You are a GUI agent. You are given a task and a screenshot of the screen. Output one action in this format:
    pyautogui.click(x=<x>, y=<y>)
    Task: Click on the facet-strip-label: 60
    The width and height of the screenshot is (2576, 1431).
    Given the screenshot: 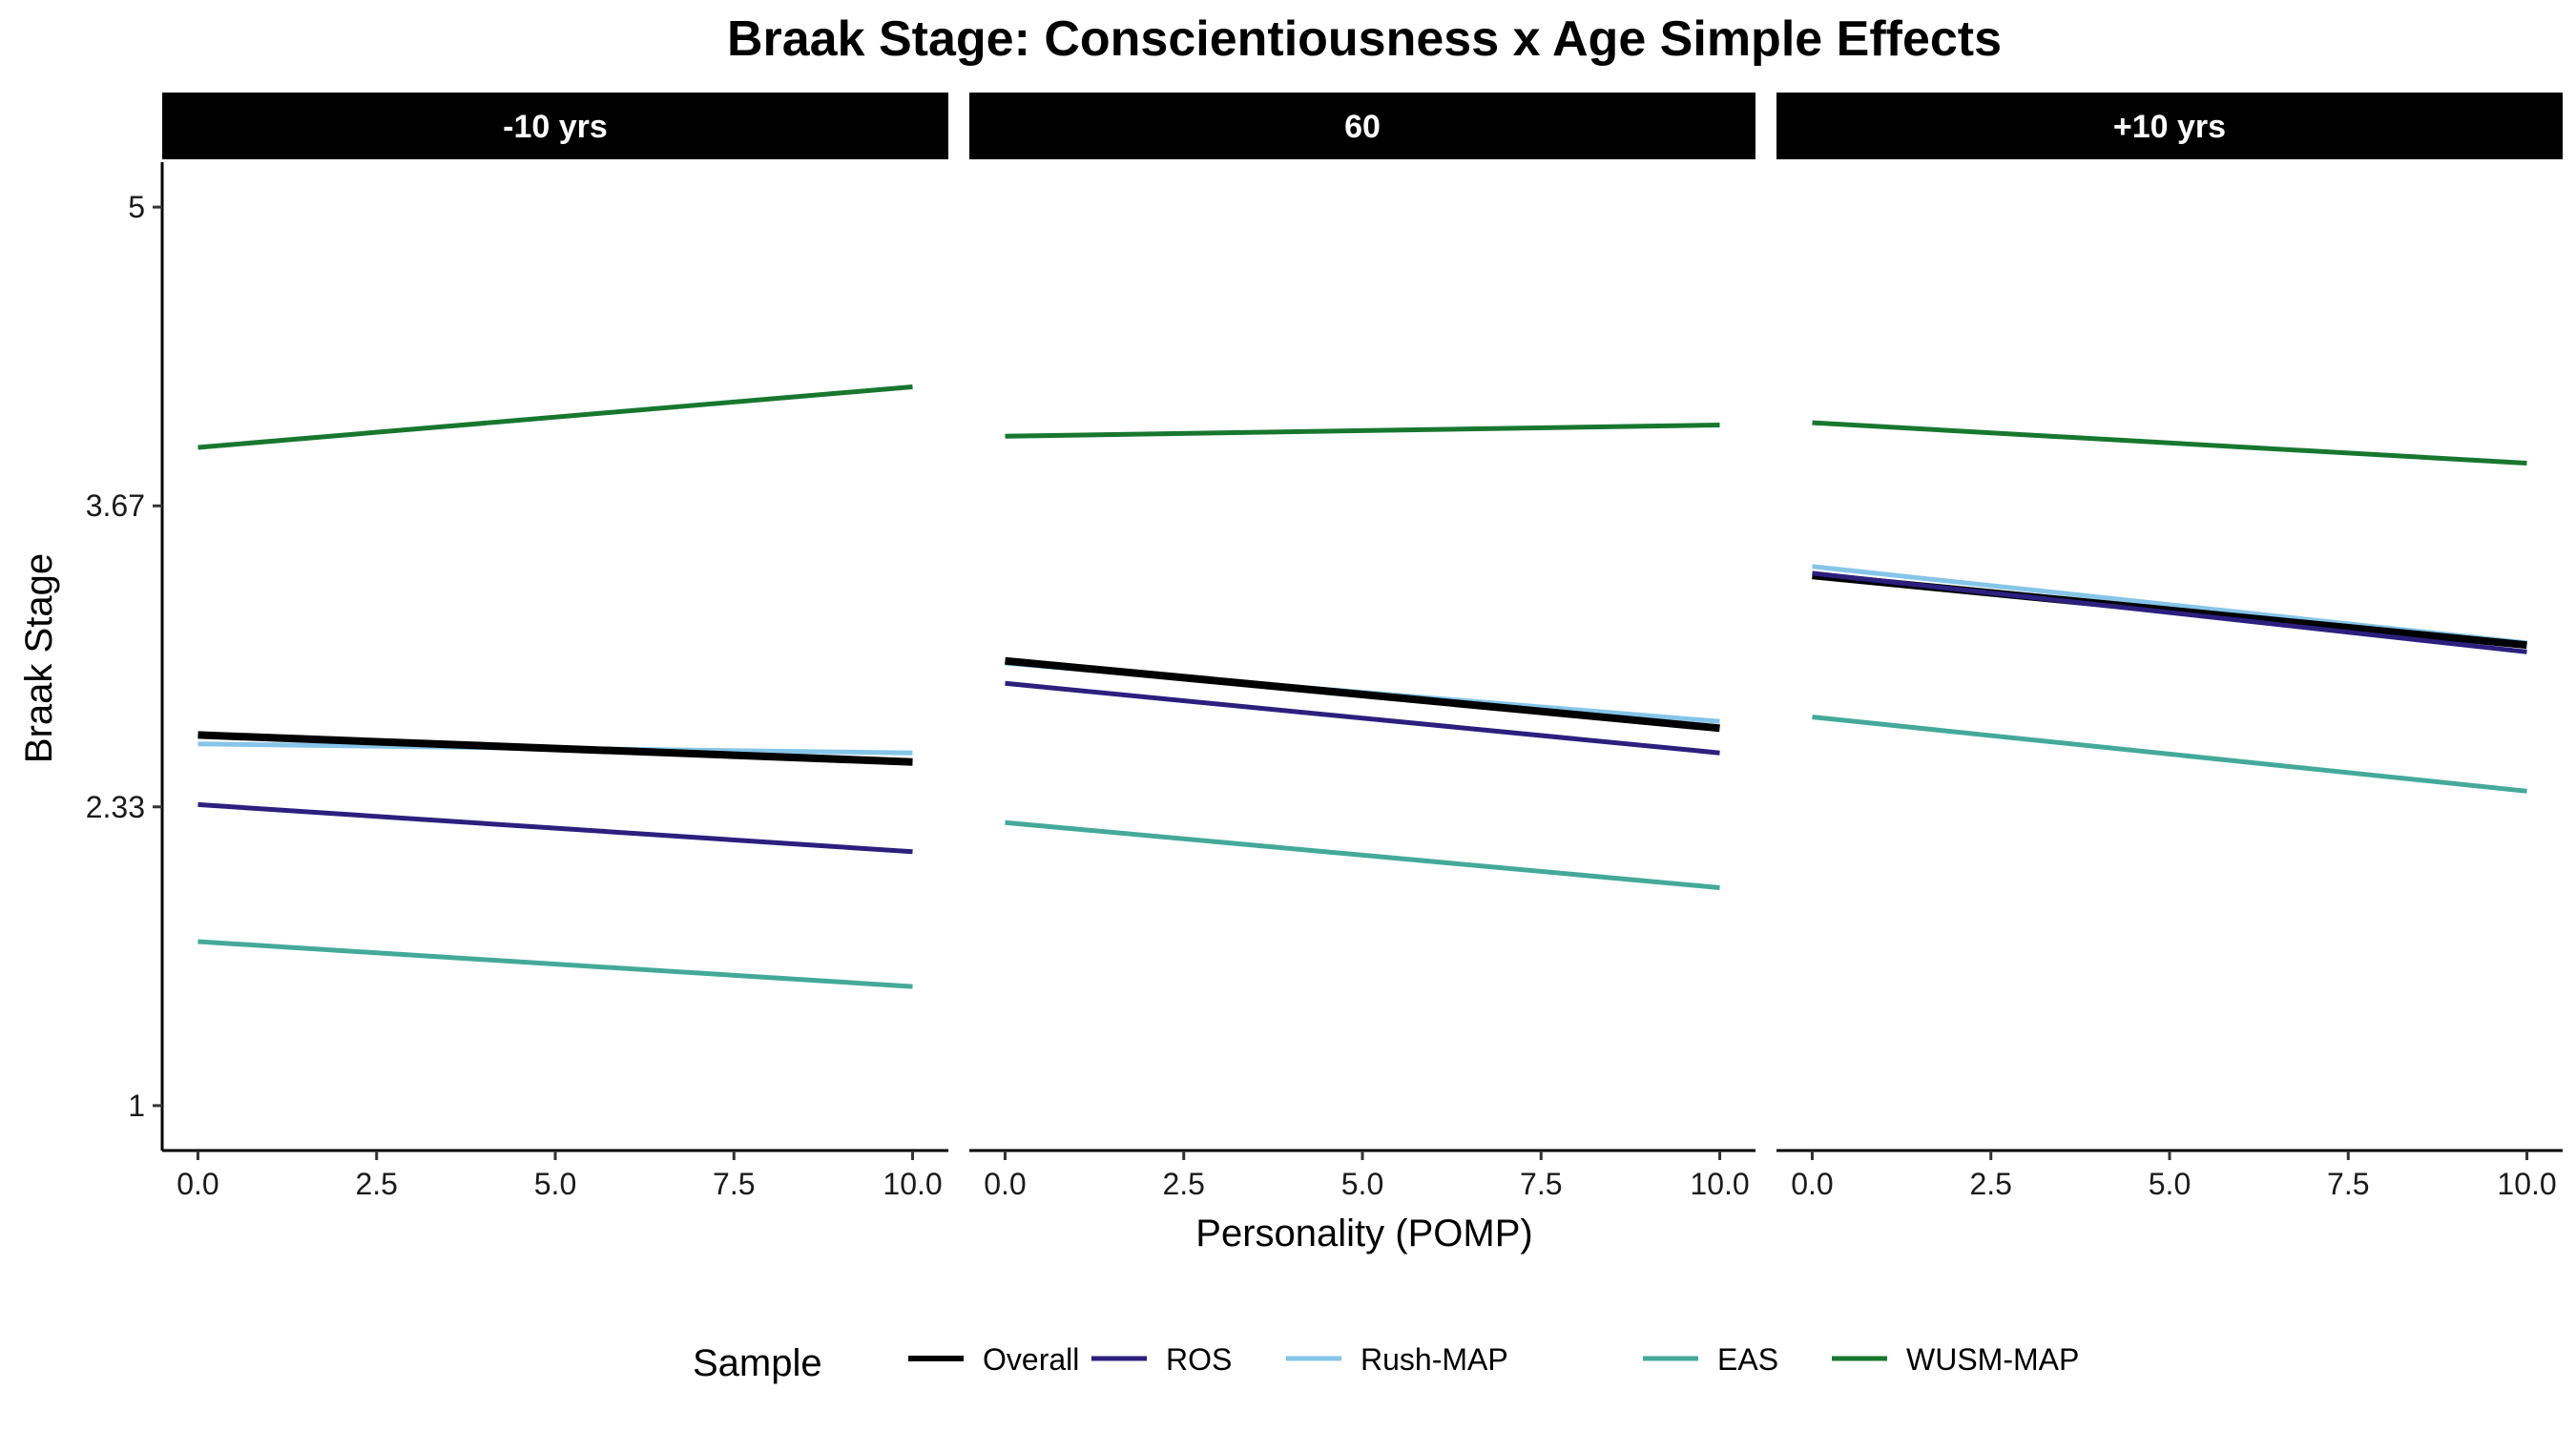 What is the action you would take?
    pyautogui.click(x=1362, y=127)
    